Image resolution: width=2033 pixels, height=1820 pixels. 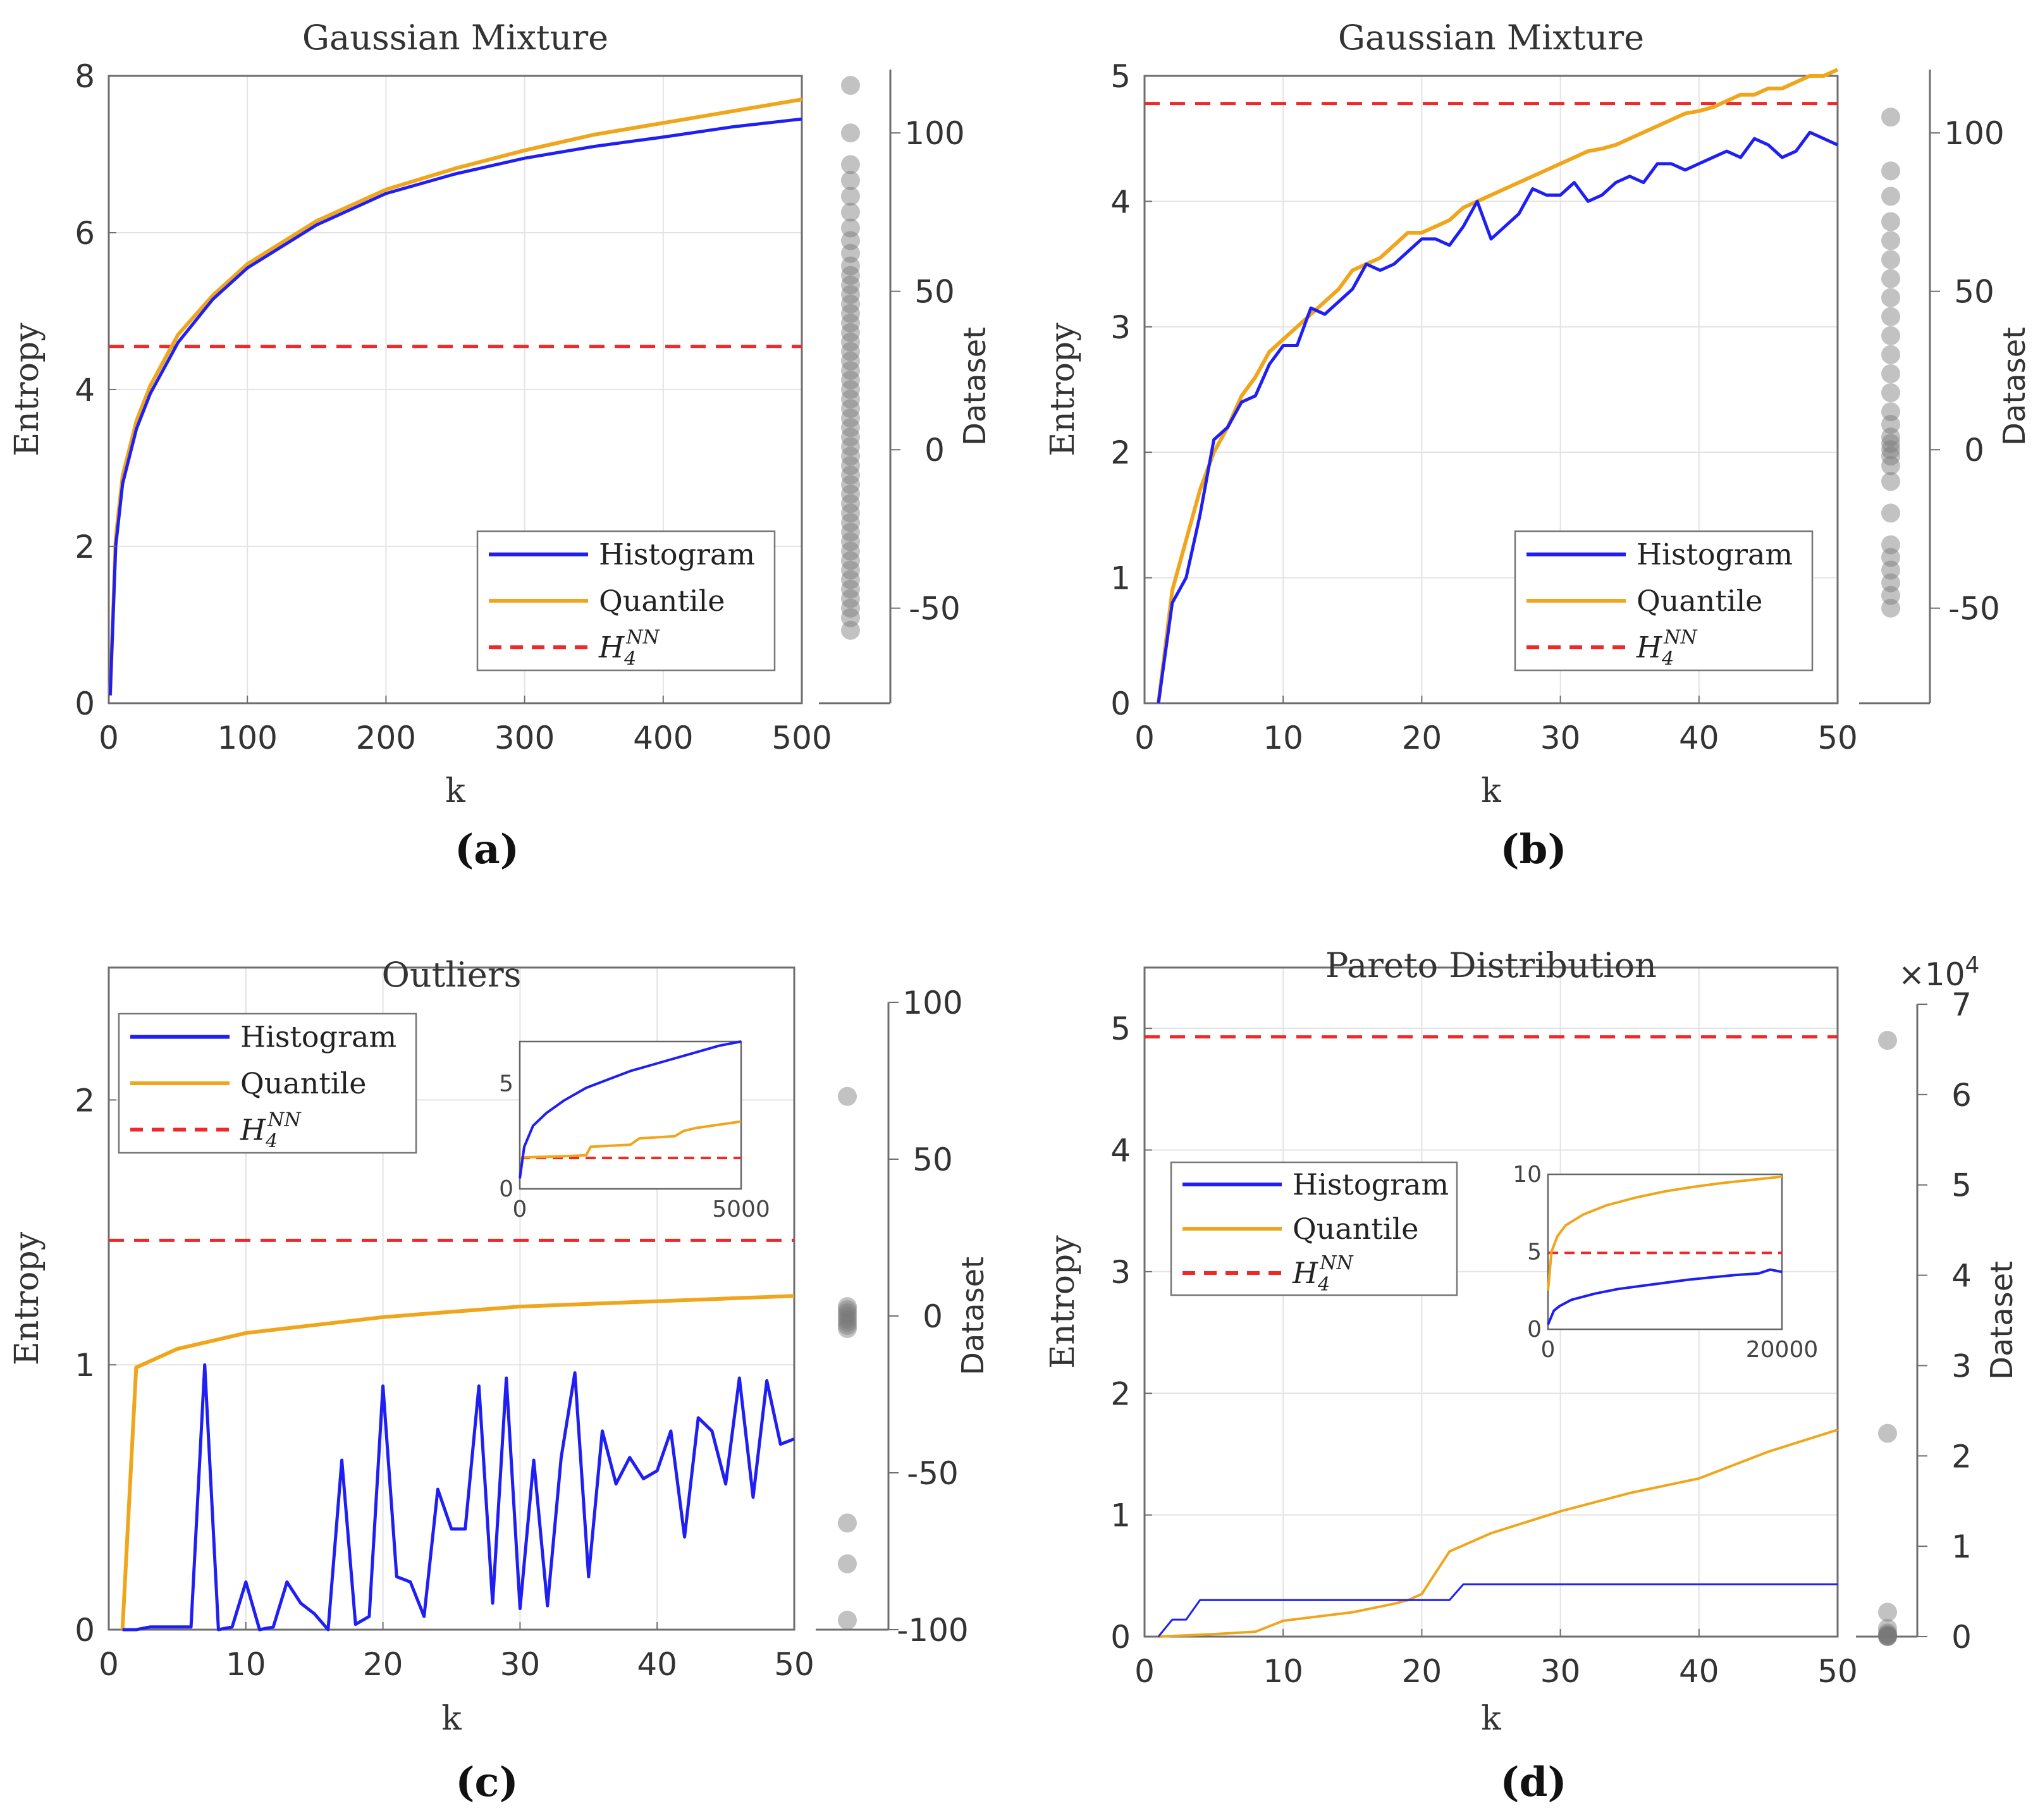 I want to click on legend-hnn-label: H4NN, so click(x=629, y=648).